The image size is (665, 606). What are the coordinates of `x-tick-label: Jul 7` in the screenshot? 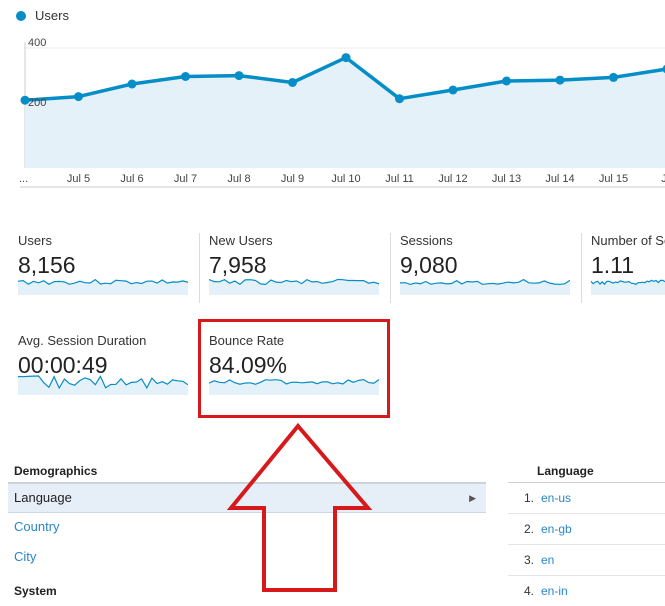 It's located at (185, 179).